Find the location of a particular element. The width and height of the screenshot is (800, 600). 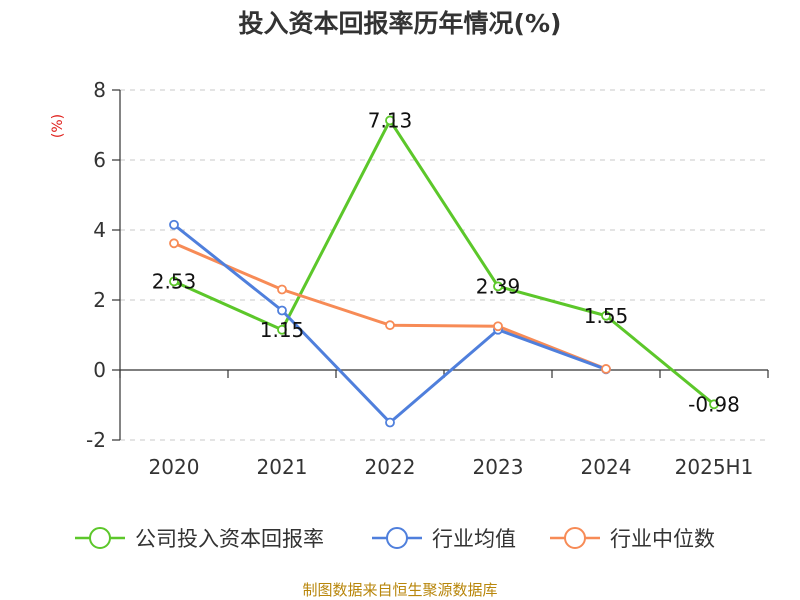

y-tick-label: 0 is located at coordinates (99, 370).